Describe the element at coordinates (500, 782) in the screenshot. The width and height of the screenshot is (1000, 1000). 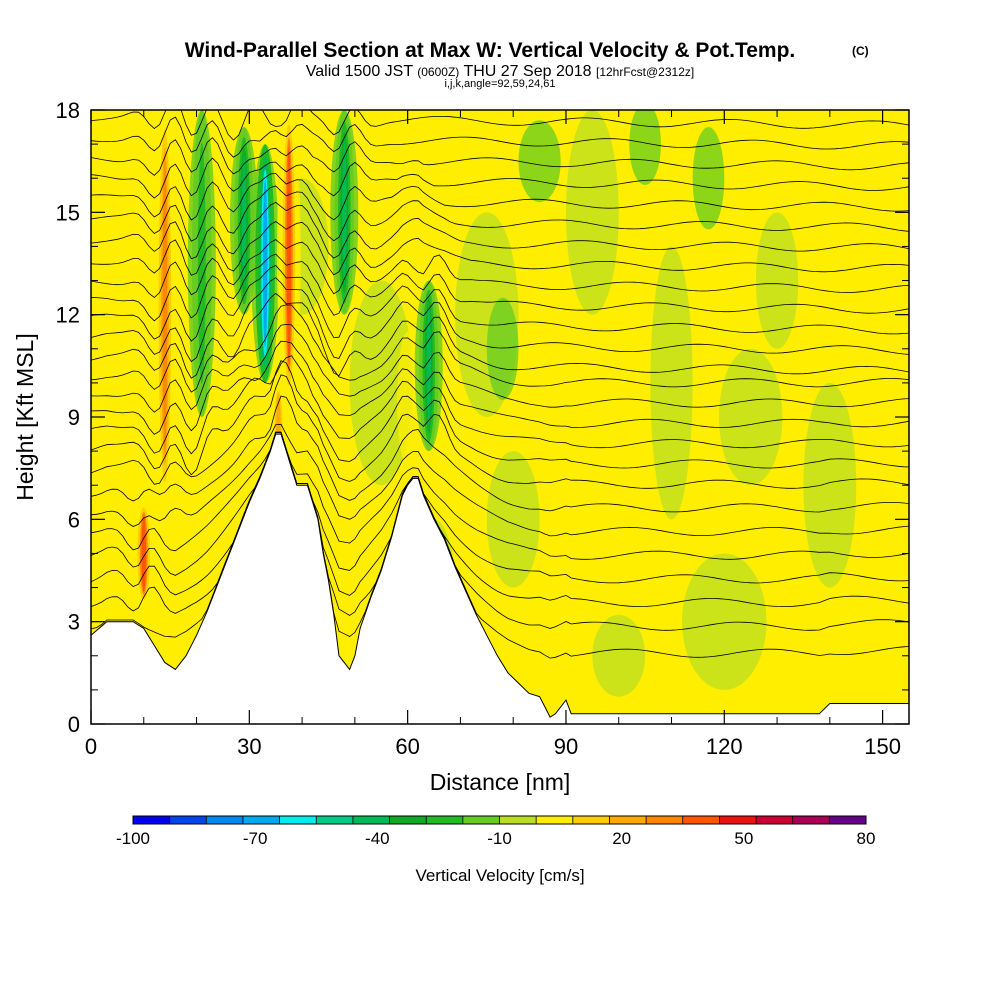
I see `x-axis-label: Distance [nm]` at that location.